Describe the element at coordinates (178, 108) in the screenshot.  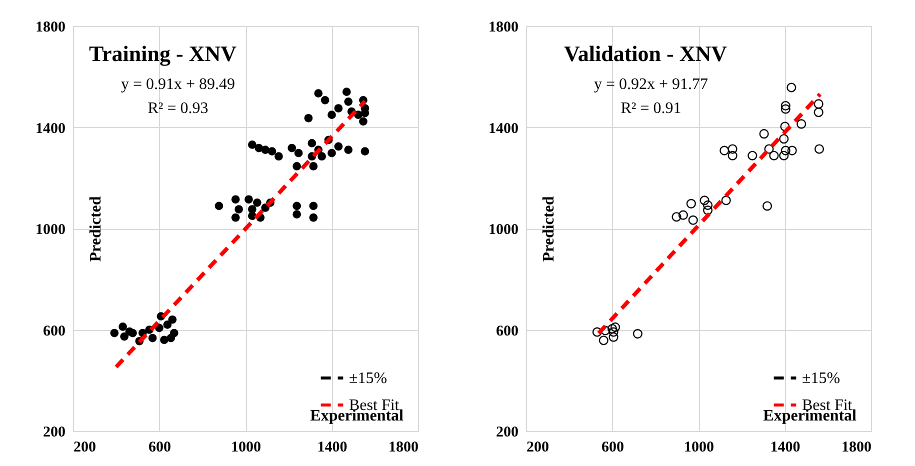
I see `annotation: R² = 0.93` at that location.